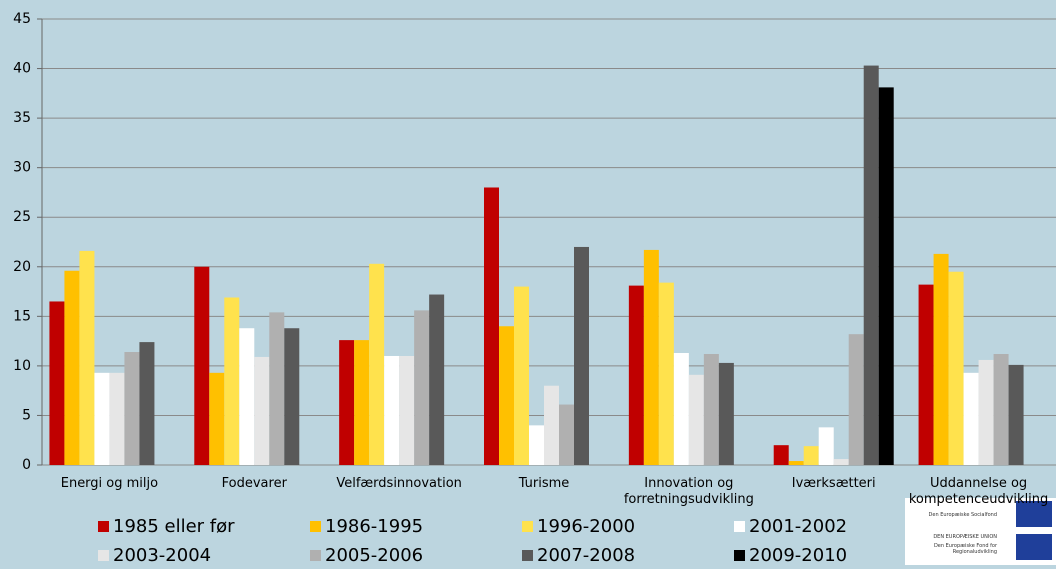 This screenshot has width=1056, height=569. I want to click on legend-label: 2007-2008, so click(586, 555).